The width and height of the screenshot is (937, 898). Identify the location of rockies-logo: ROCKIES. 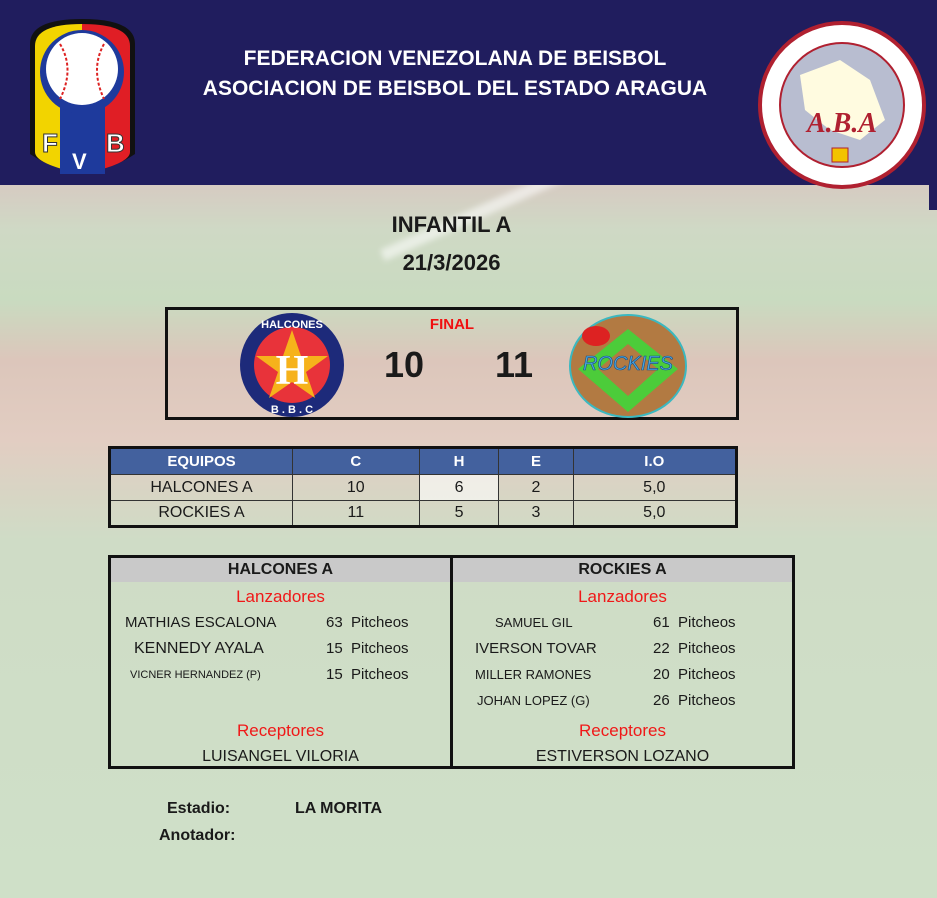
(628, 366).